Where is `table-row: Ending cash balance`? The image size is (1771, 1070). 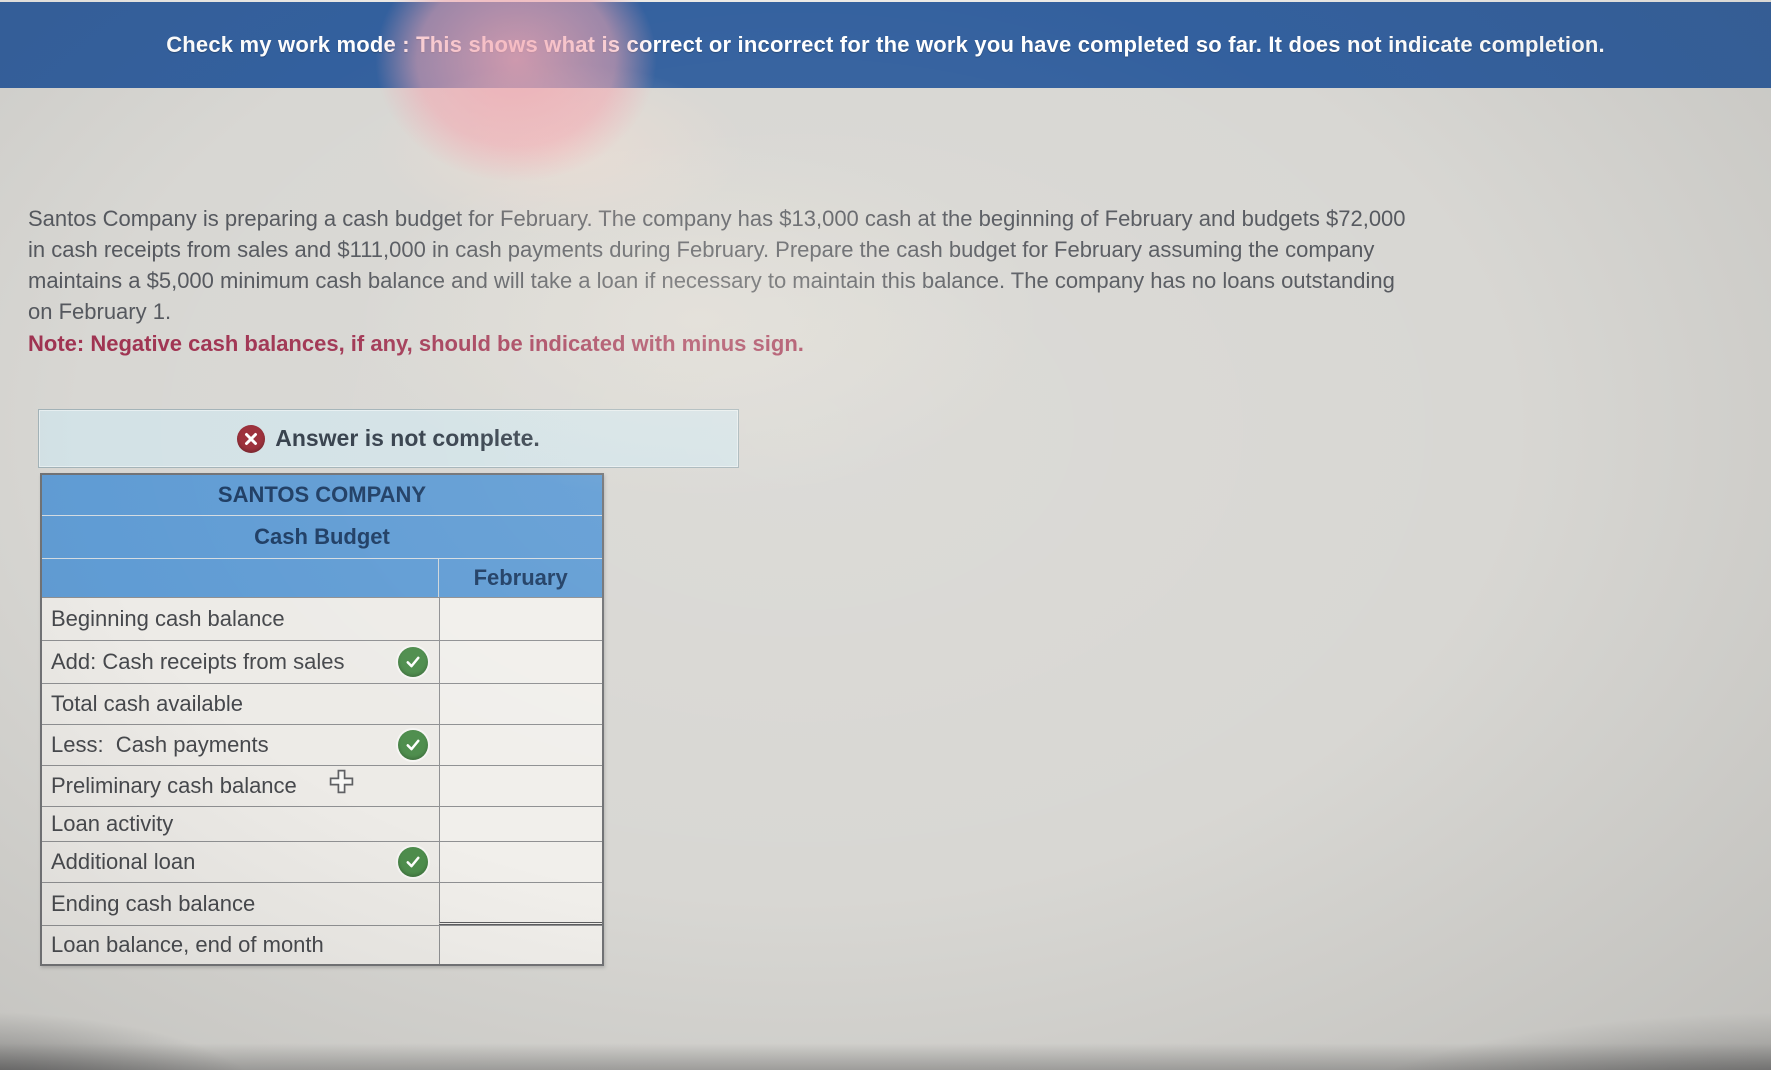
table-row: Ending cash balance is located at coordinates (322, 903).